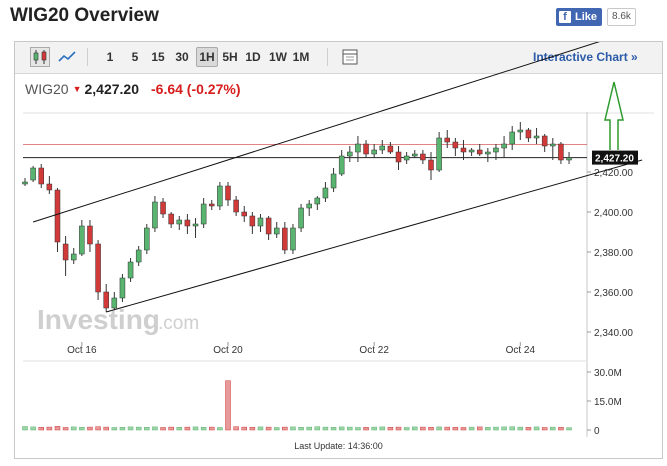 Image resolution: width=667 pixels, height=466 pixels. Describe the element at coordinates (327, 57) in the screenshot. I see `toolbar-divider` at that location.